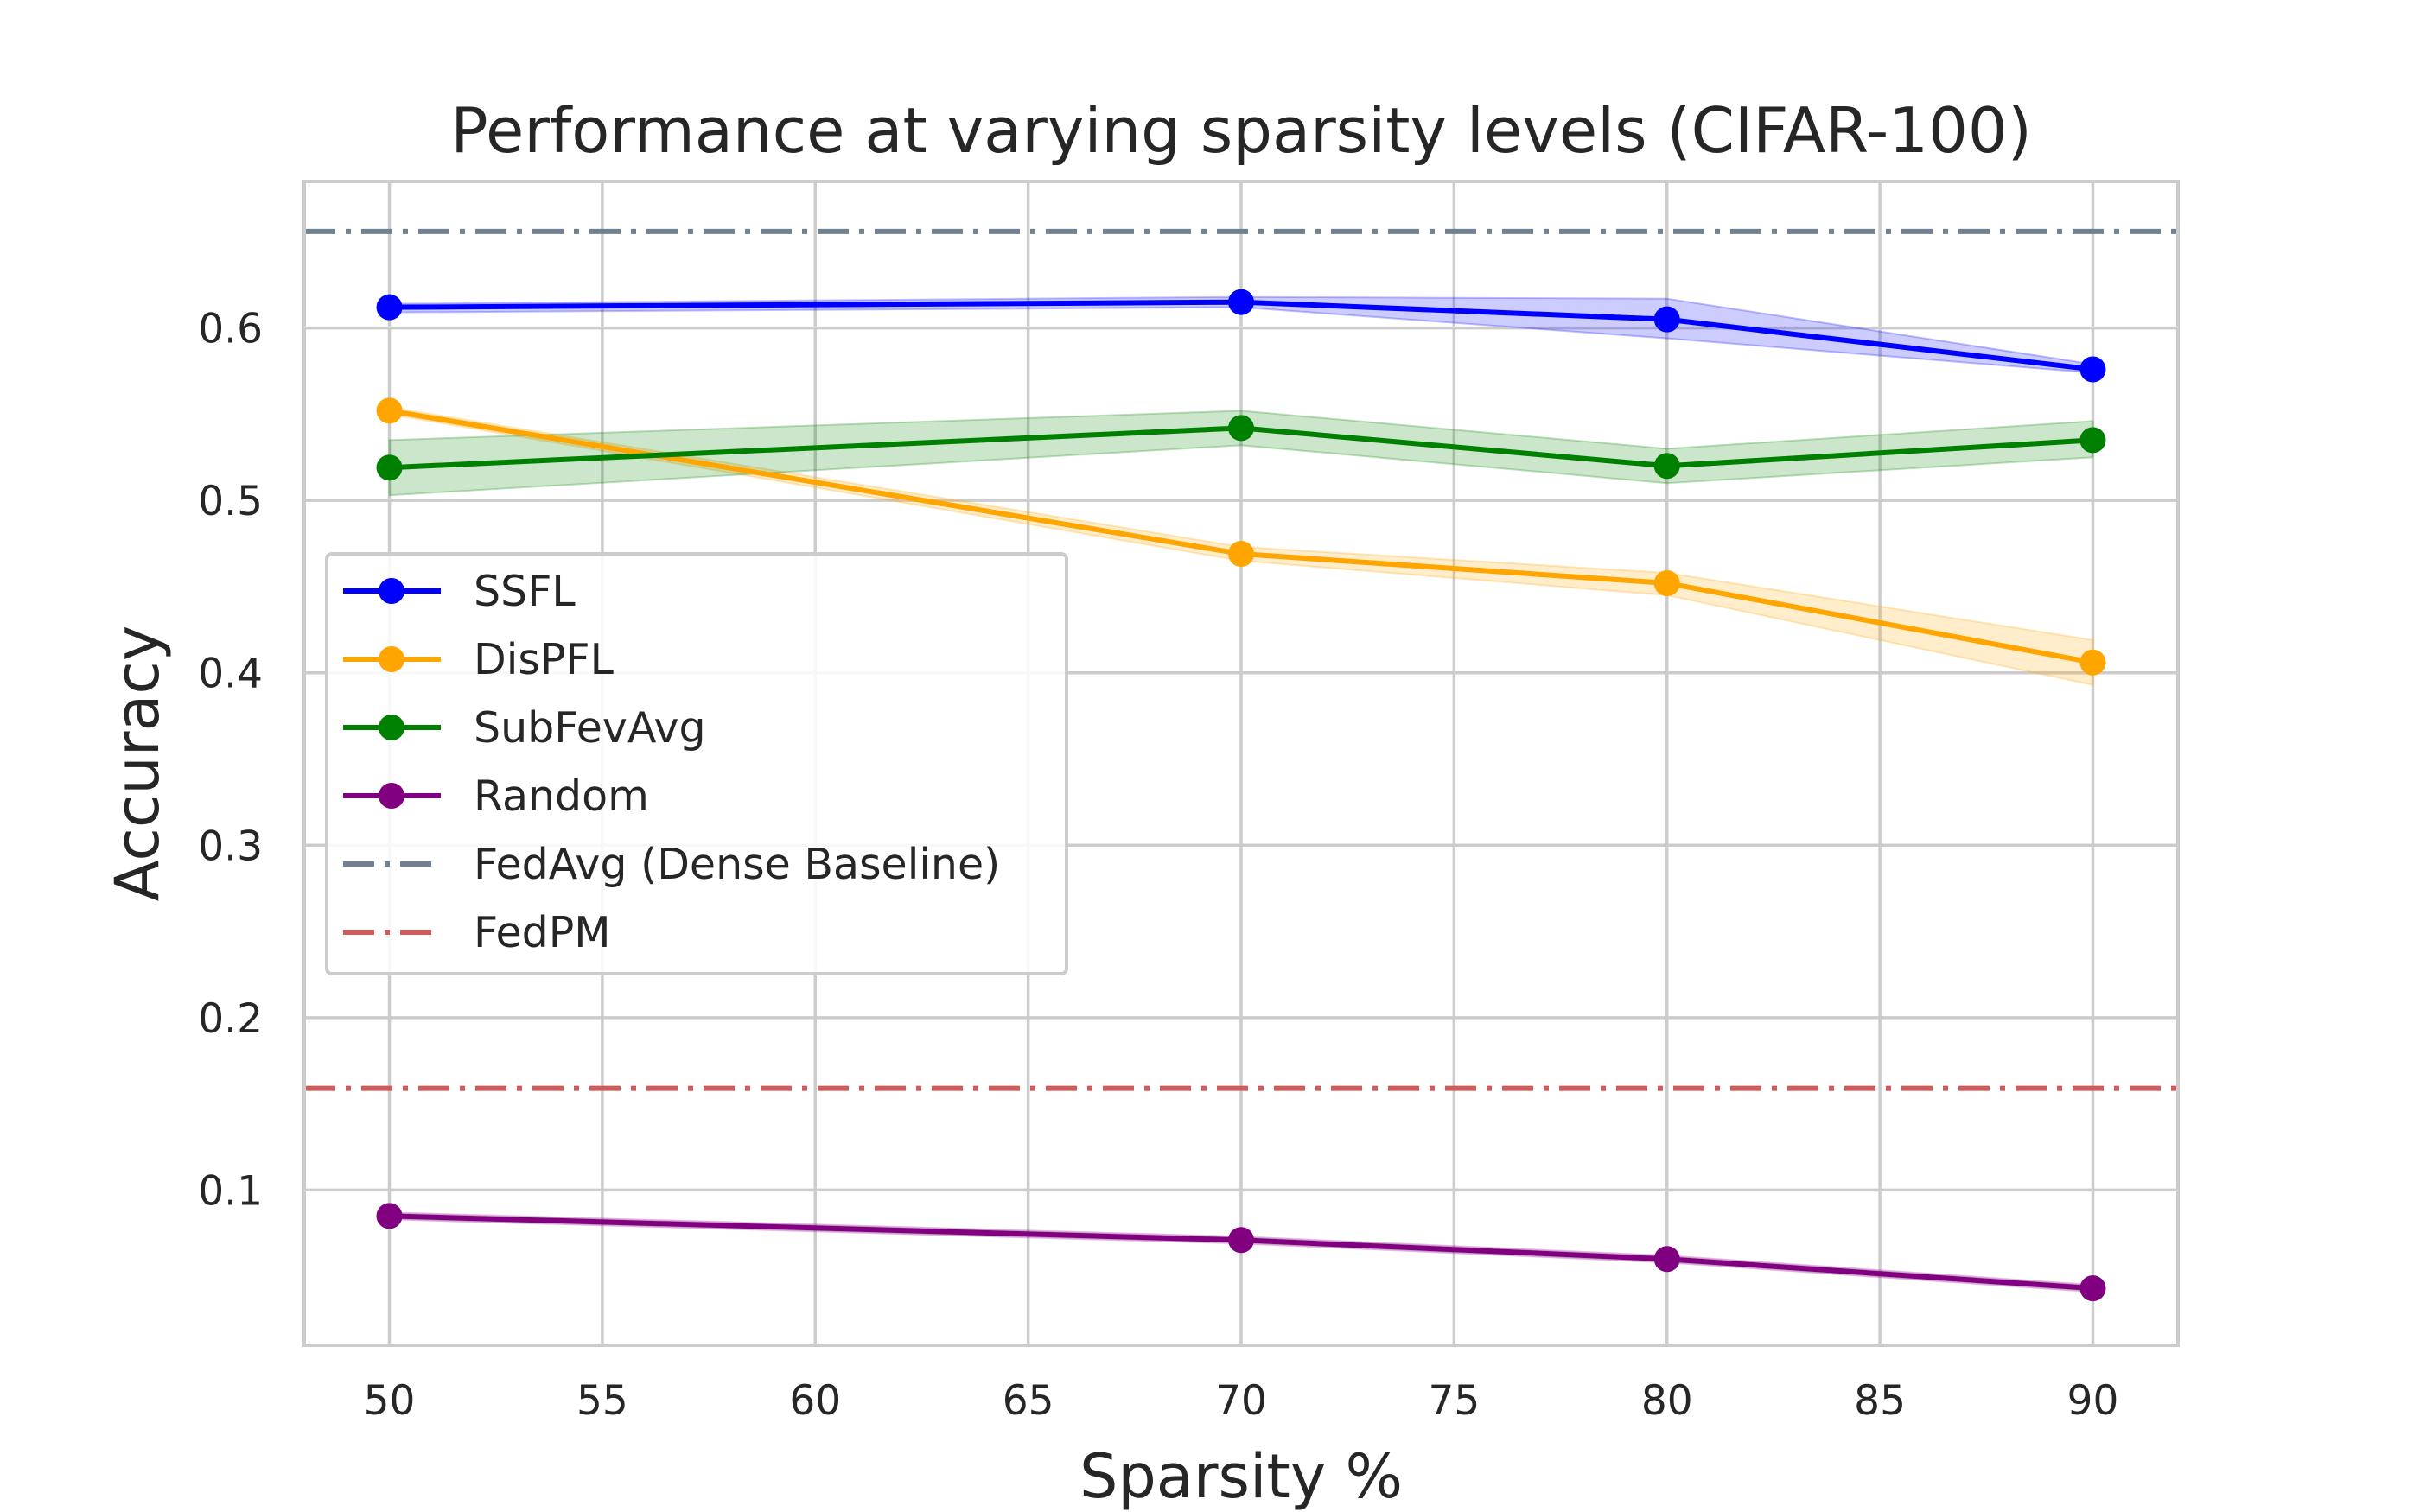 This screenshot has height=1512, width=2420. What do you see at coordinates (561, 796) in the screenshot?
I see `legend-label: Random` at bounding box center [561, 796].